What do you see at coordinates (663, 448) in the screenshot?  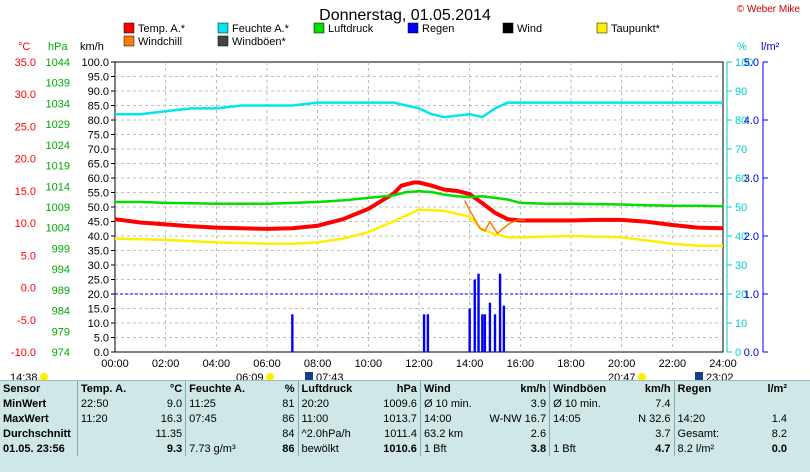 I see `stats-cell: 4.7` at bounding box center [663, 448].